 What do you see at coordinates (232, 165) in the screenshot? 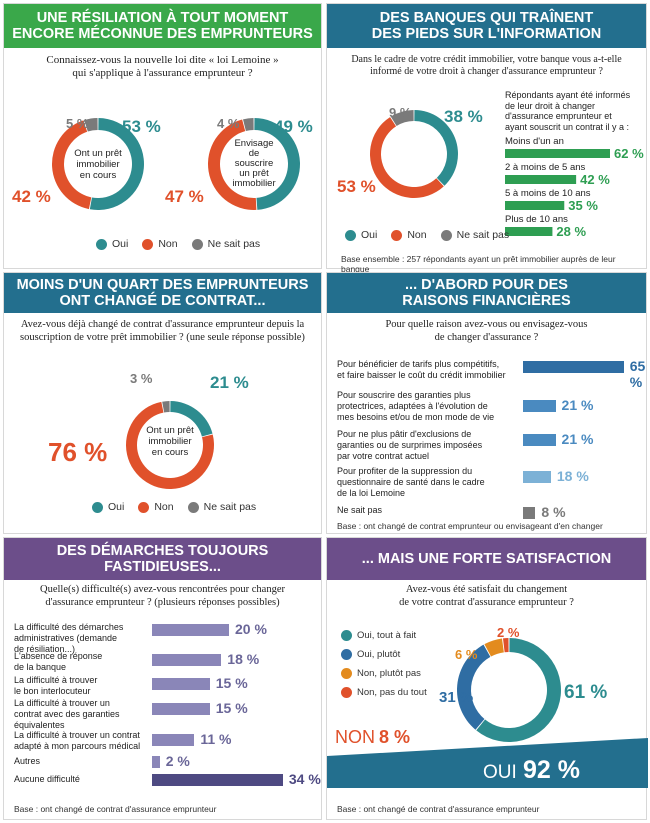
I see `donut-slice-non` at bounding box center [232, 165].